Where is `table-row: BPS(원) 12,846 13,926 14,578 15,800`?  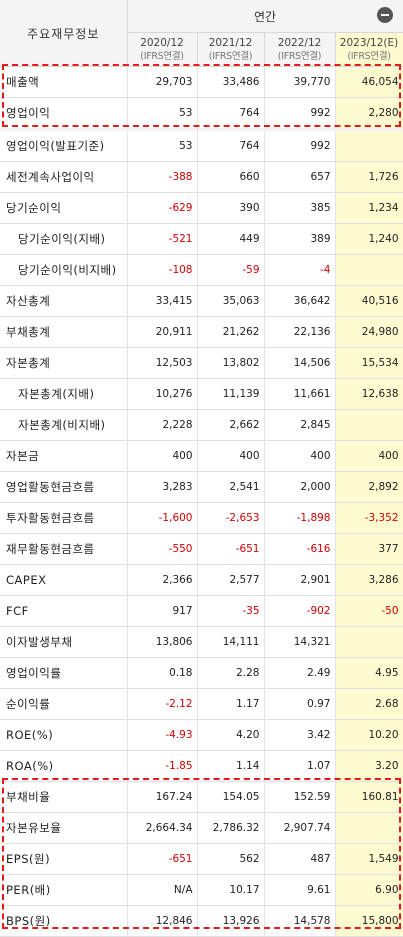
table-row: BPS(원) 12,846 13,926 14,578 15,800 is located at coordinates (201, 921).